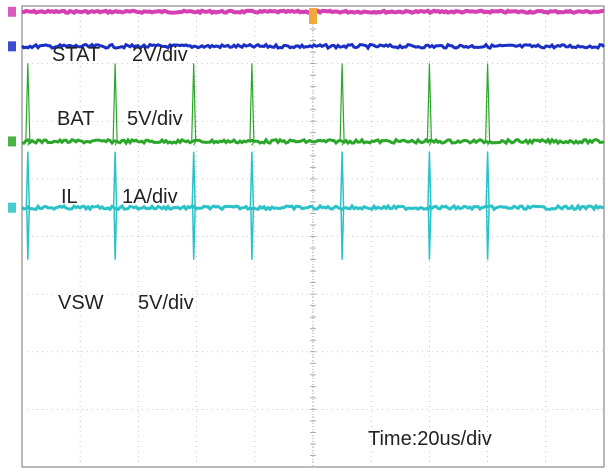 The width and height of the screenshot is (608, 473). I want to click on il-ground-marker, so click(12, 141).